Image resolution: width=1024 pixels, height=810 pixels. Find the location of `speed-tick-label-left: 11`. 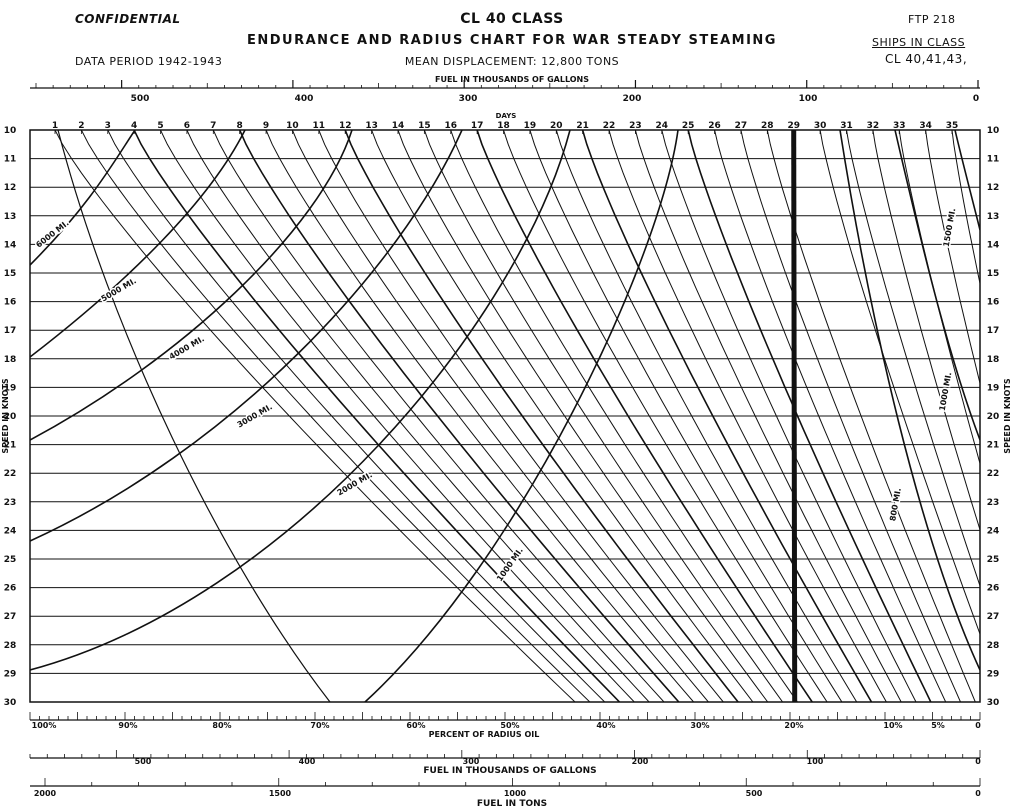

speed-tick-label-left: 11 is located at coordinates (10, 160).